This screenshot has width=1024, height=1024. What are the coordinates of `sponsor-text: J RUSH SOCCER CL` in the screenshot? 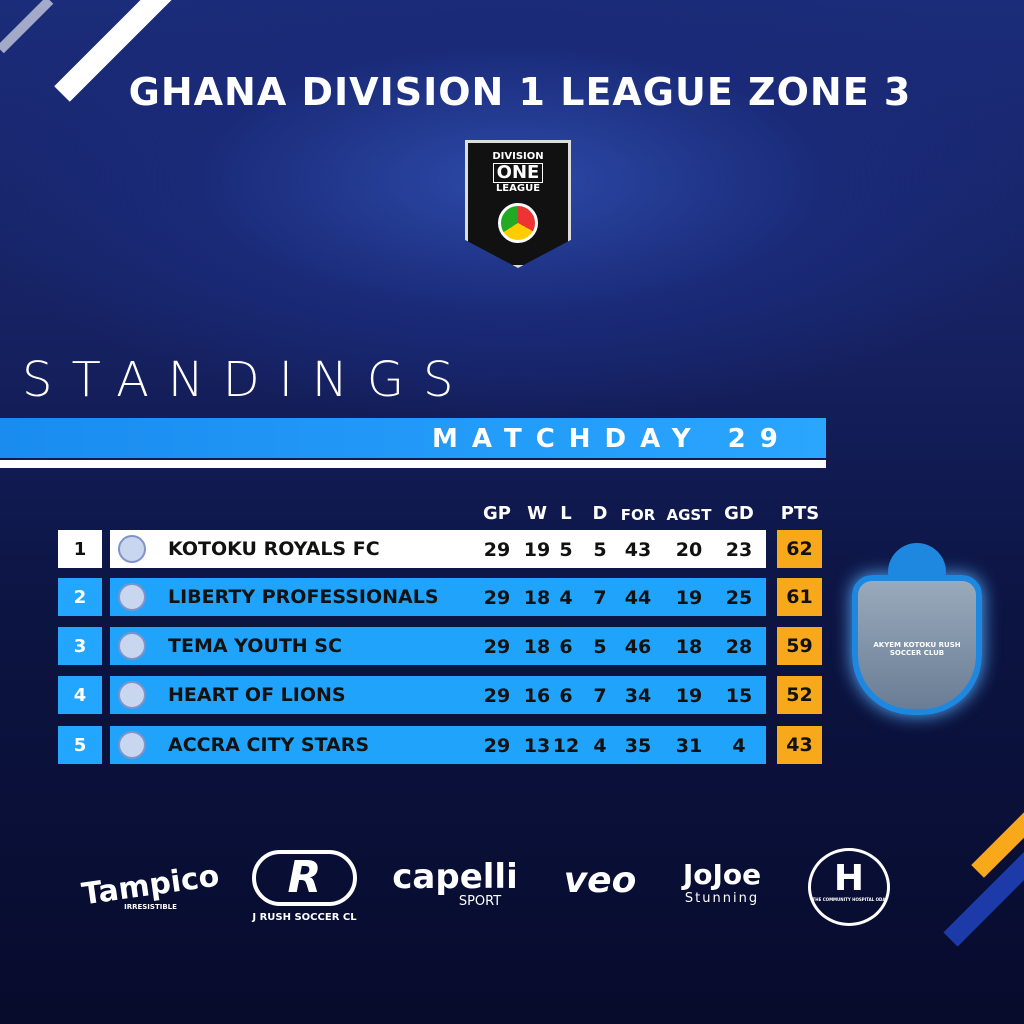 It's located at (304, 917).